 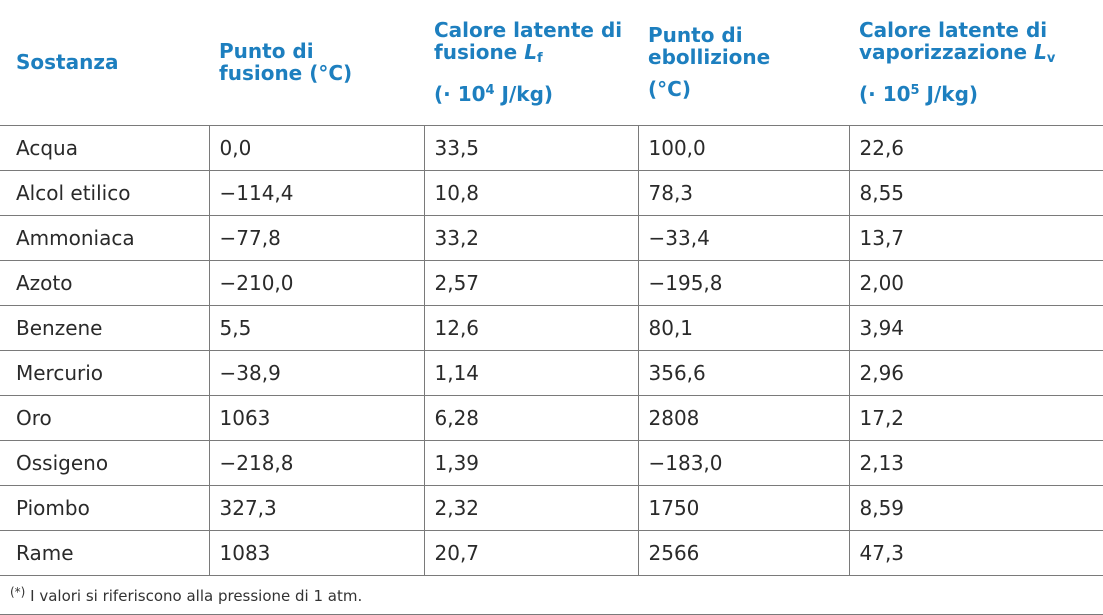 I want to click on table-row: Alcol etilico −114,4 10,8 78,3 8,55, so click(x=551, y=192).